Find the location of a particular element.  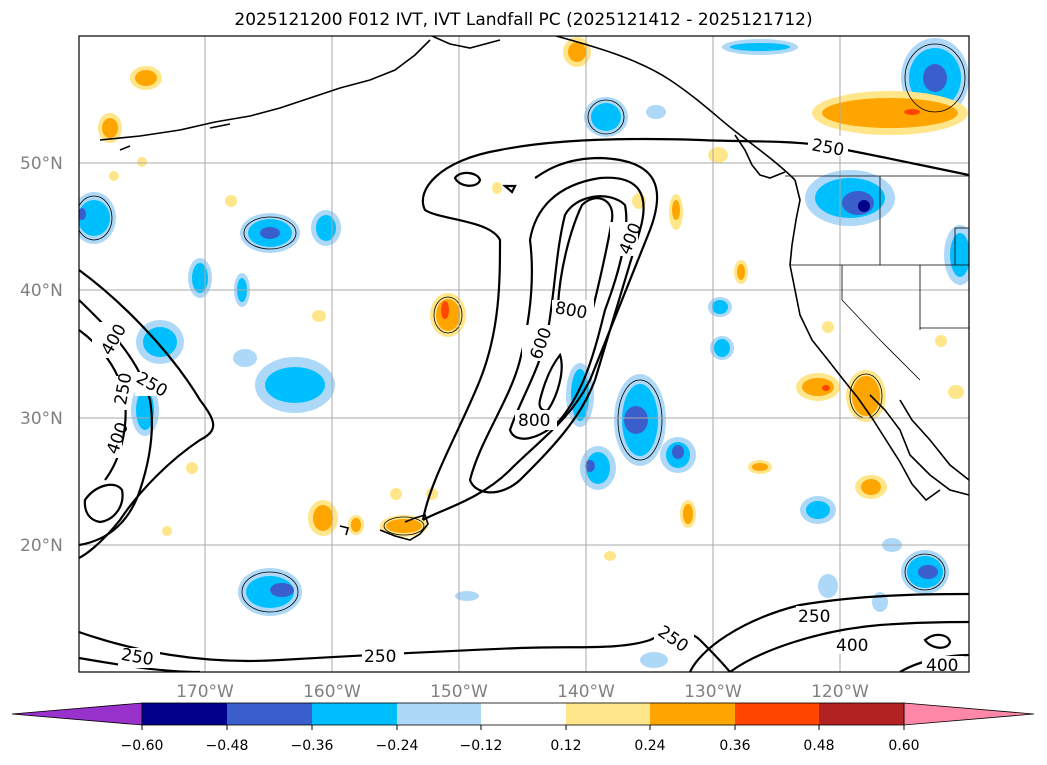

colorbar-extend-max is located at coordinates (969, 714).